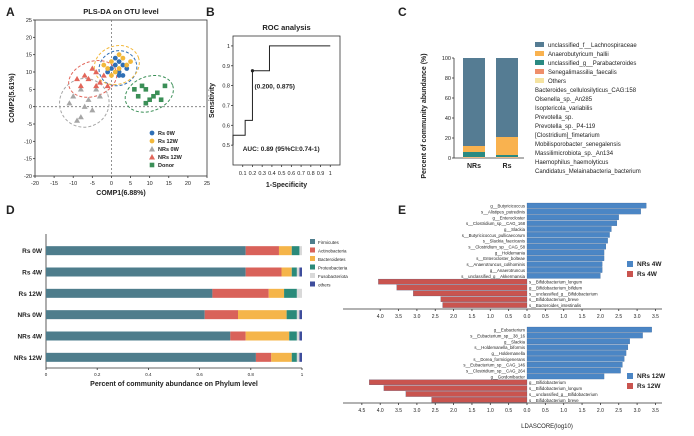 The image size is (694, 436). Describe the element at coordinates (29, 38) in the screenshot. I see `plsda-ytick-label: 20` at that location.